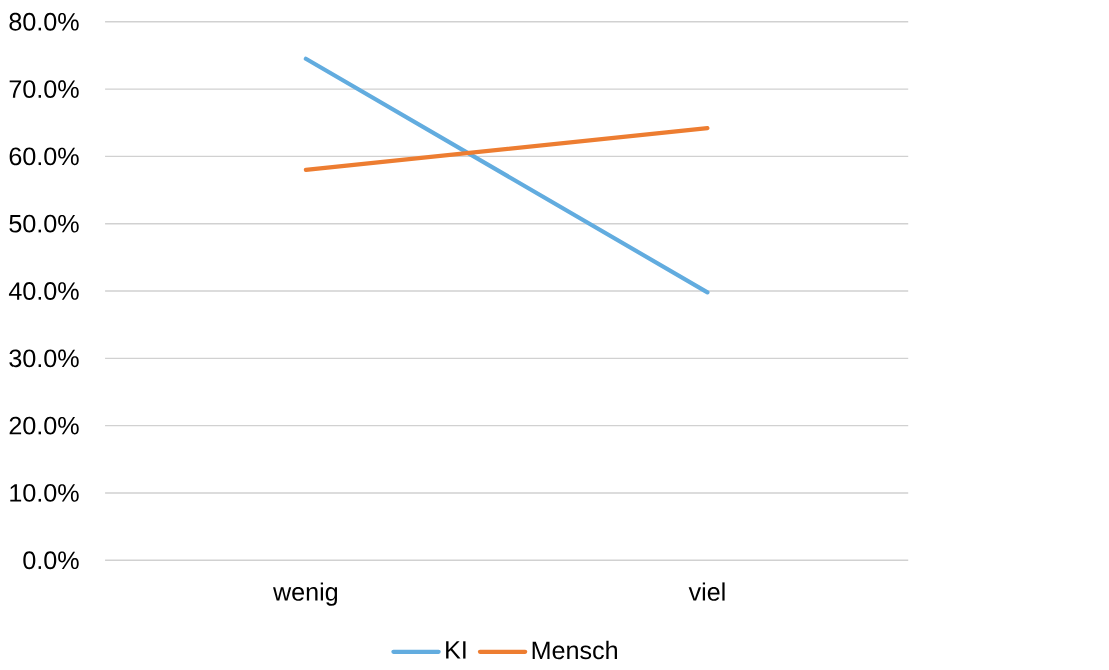  I want to click on legend-label: KI, so click(456, 650).